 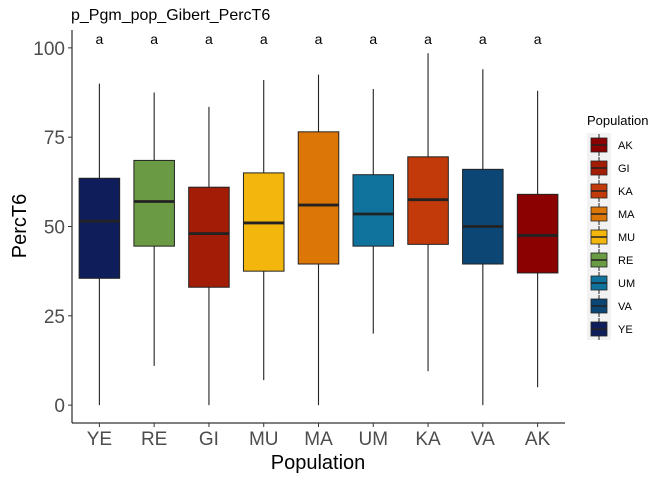 What do you see at coordinates (611, 145) in the screenshot?
I see `legend-entry-ak: AK` at bounding box center [611, 145].